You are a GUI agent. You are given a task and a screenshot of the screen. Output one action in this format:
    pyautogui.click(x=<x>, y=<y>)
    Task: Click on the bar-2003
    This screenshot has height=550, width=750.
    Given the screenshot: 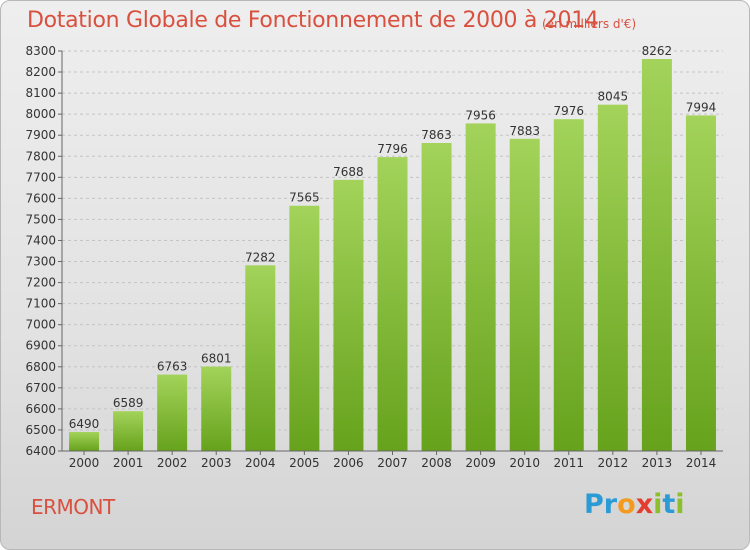 What is the action you would take?
    pyautogui.click(x=216, y=408)
    